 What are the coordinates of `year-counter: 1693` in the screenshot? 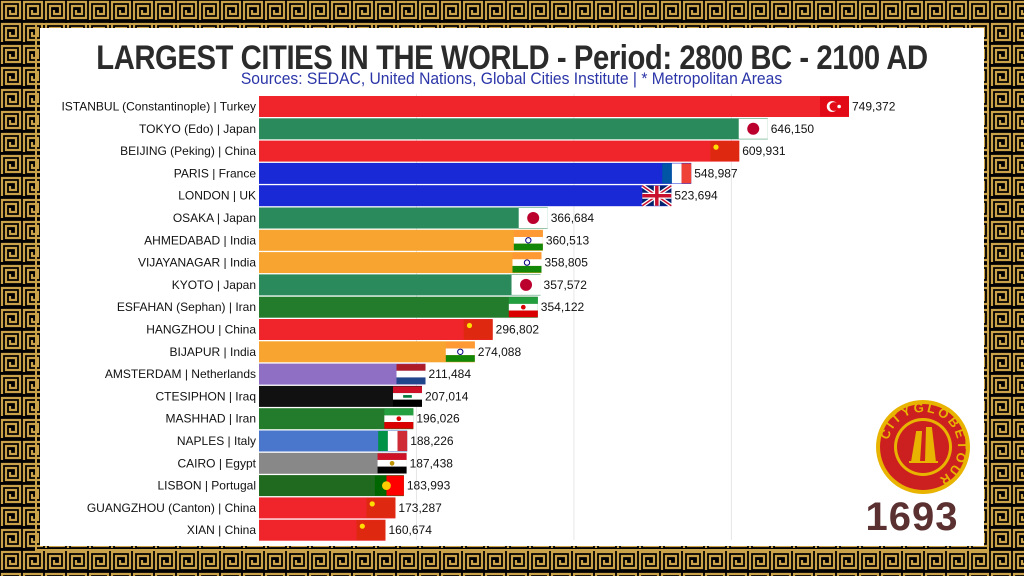 It's located at (912, 517).